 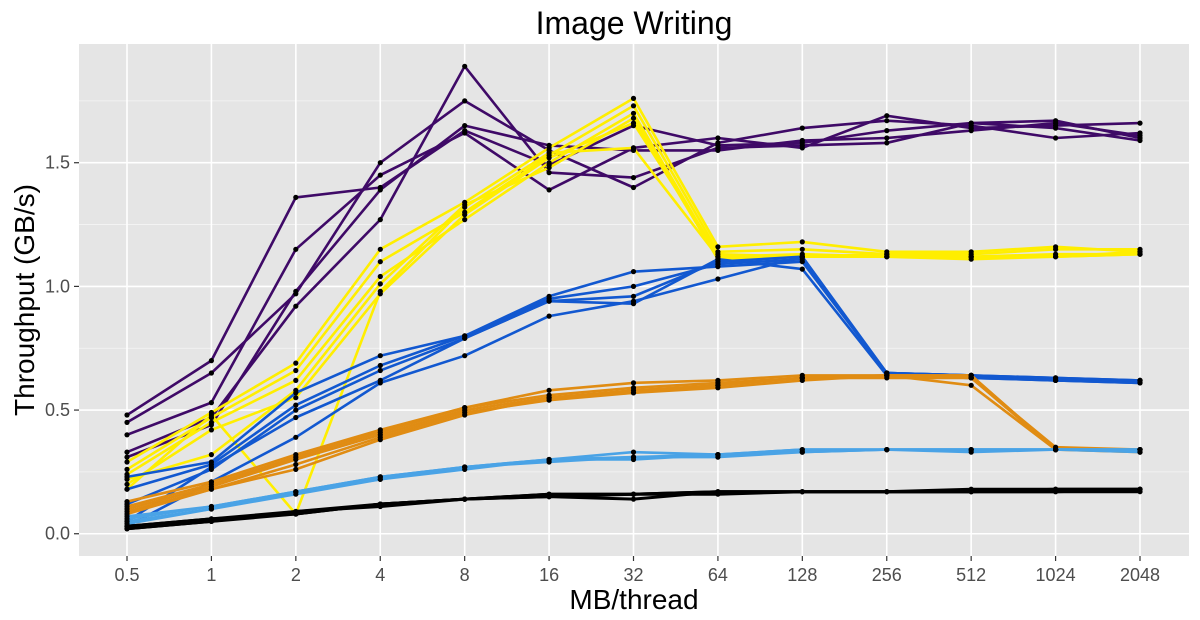 I want to click on x-tick-label: 128, so click(x=802, y=575).